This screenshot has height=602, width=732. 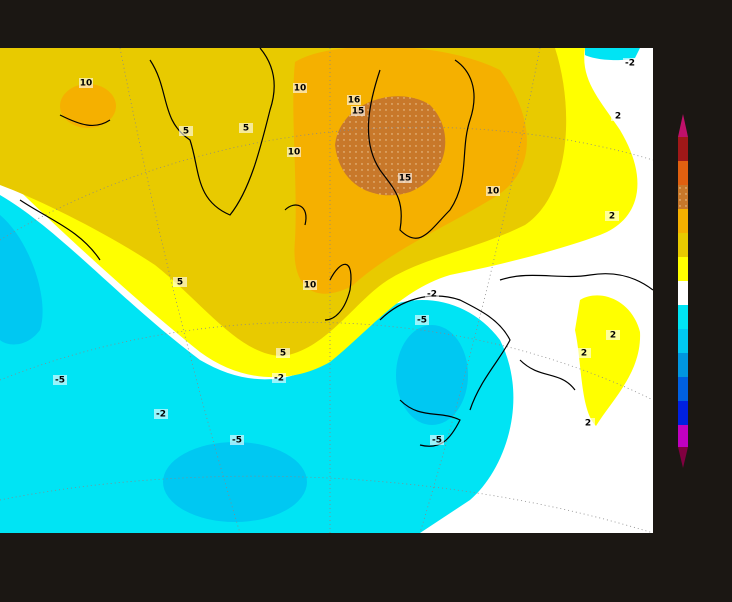 What do you see at coordinates (390, 146) in the screenshot?
I see `hottest-area` at bounding box center [390, 146].